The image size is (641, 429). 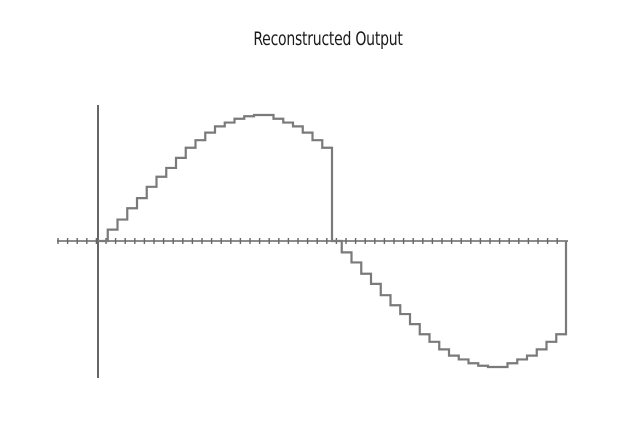 I want to click on diagram-title: Reconstructed Output, so click(x=328, y=39).